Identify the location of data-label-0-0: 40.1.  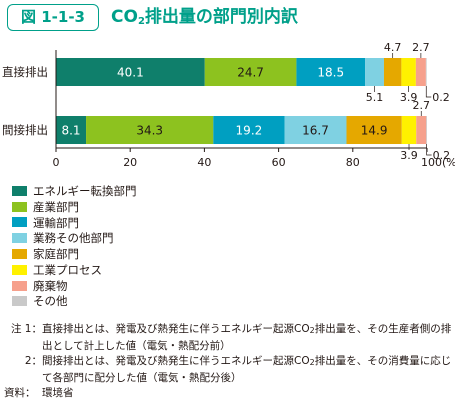
(130, 73).